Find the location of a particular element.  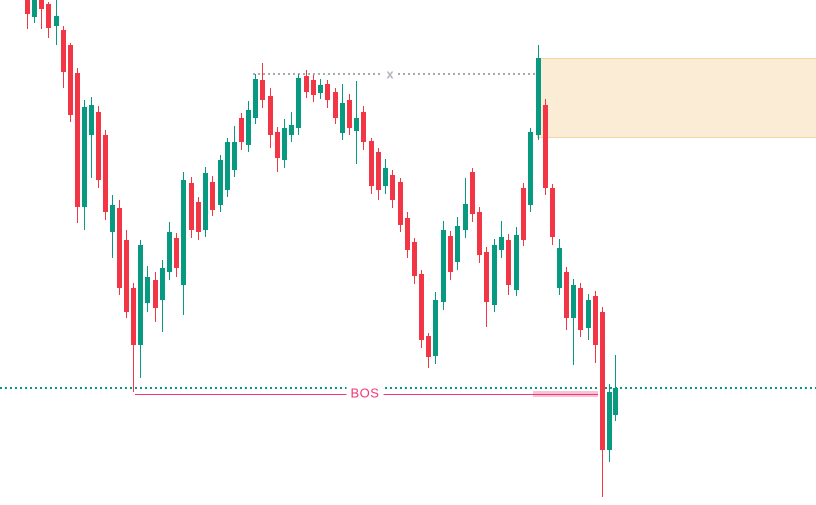

equal-highs-label: x is located at coordinates (390, 74).